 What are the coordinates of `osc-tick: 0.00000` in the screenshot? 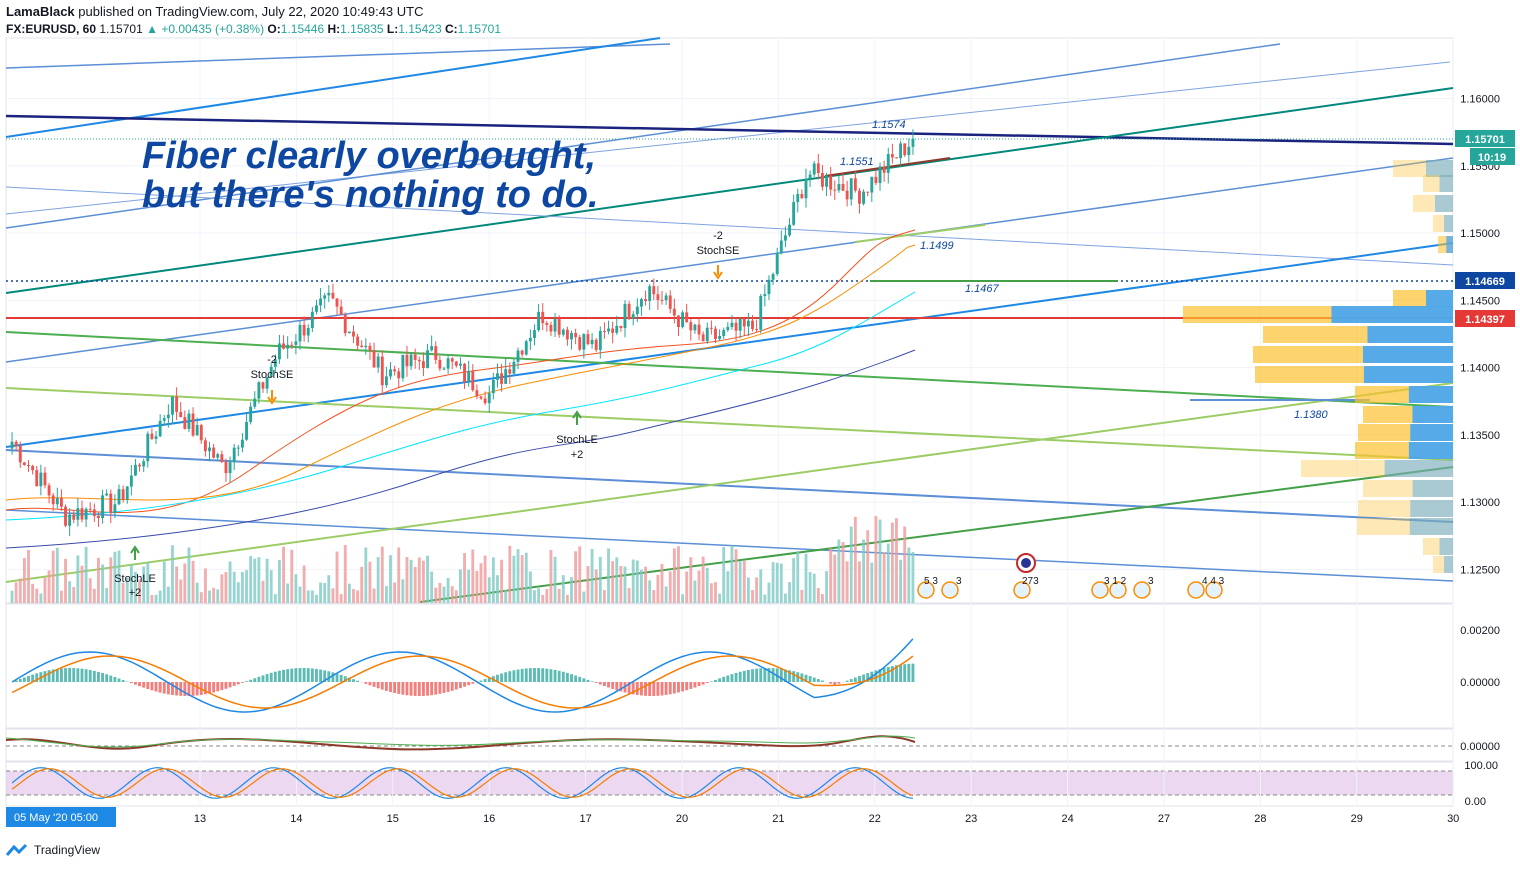 It's located at (1480, 747).